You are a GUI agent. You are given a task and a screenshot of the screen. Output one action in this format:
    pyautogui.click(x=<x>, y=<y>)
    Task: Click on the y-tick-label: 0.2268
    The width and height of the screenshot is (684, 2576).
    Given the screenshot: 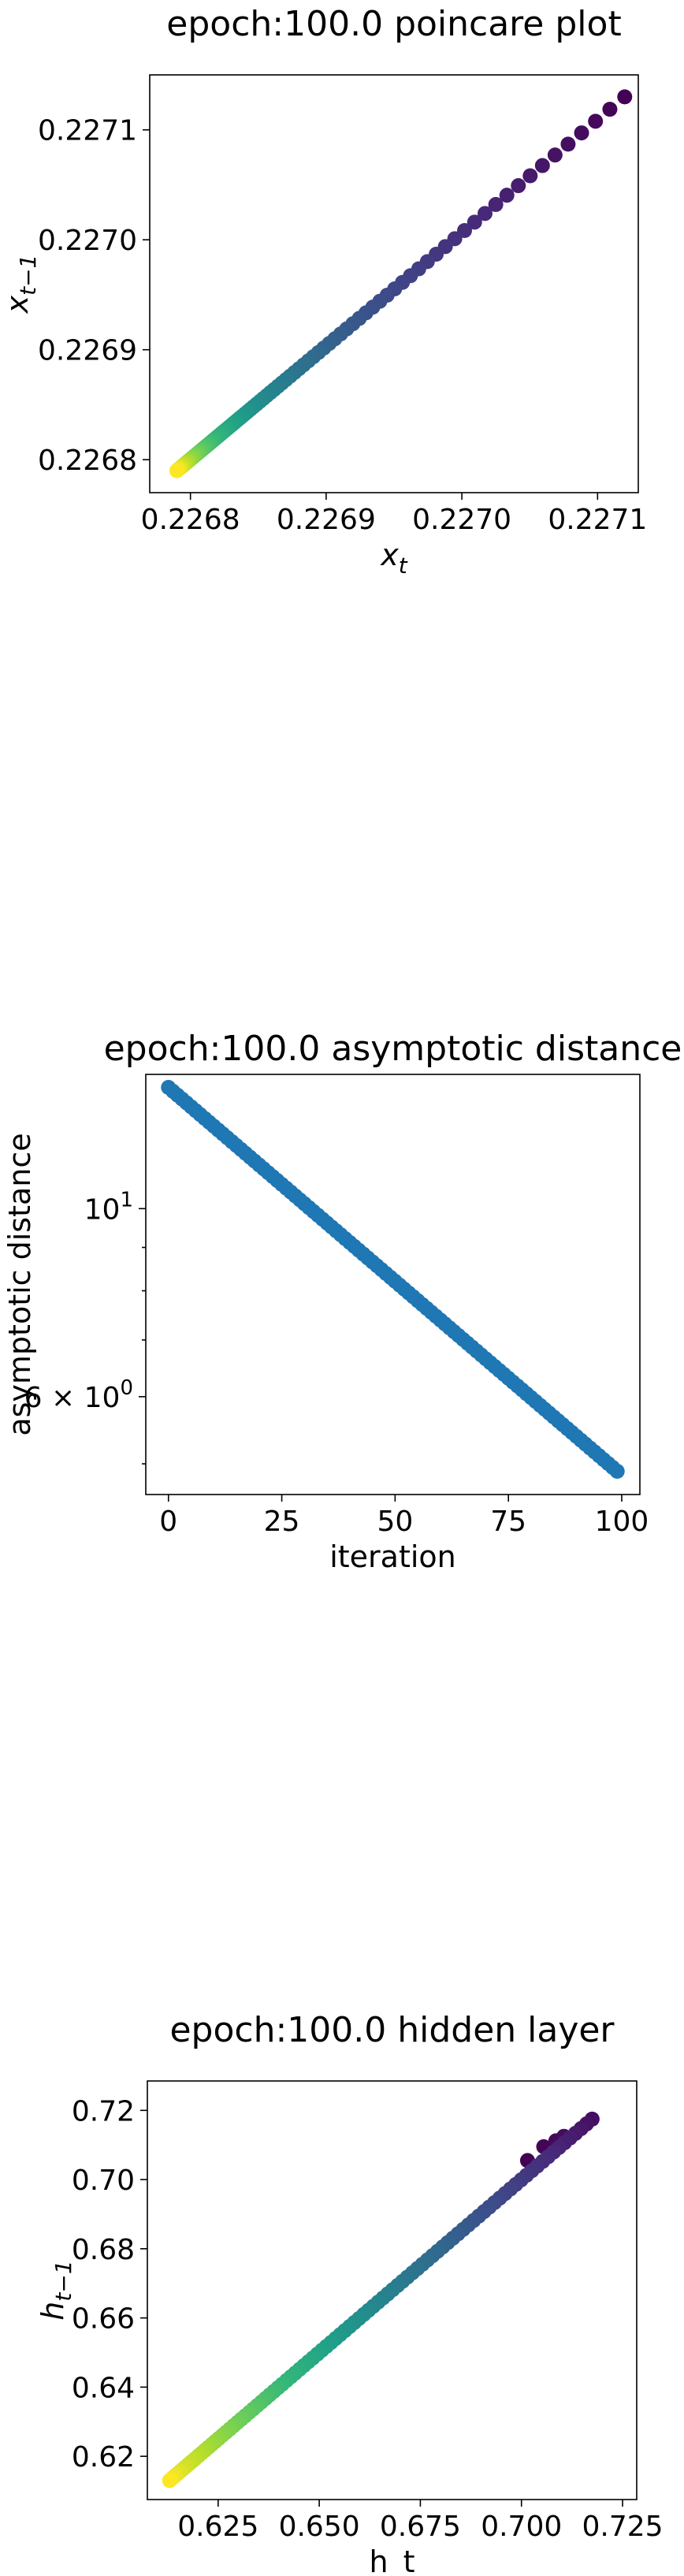 What is the action you would take?
    pyautogui.click(x=88, y=461)
    